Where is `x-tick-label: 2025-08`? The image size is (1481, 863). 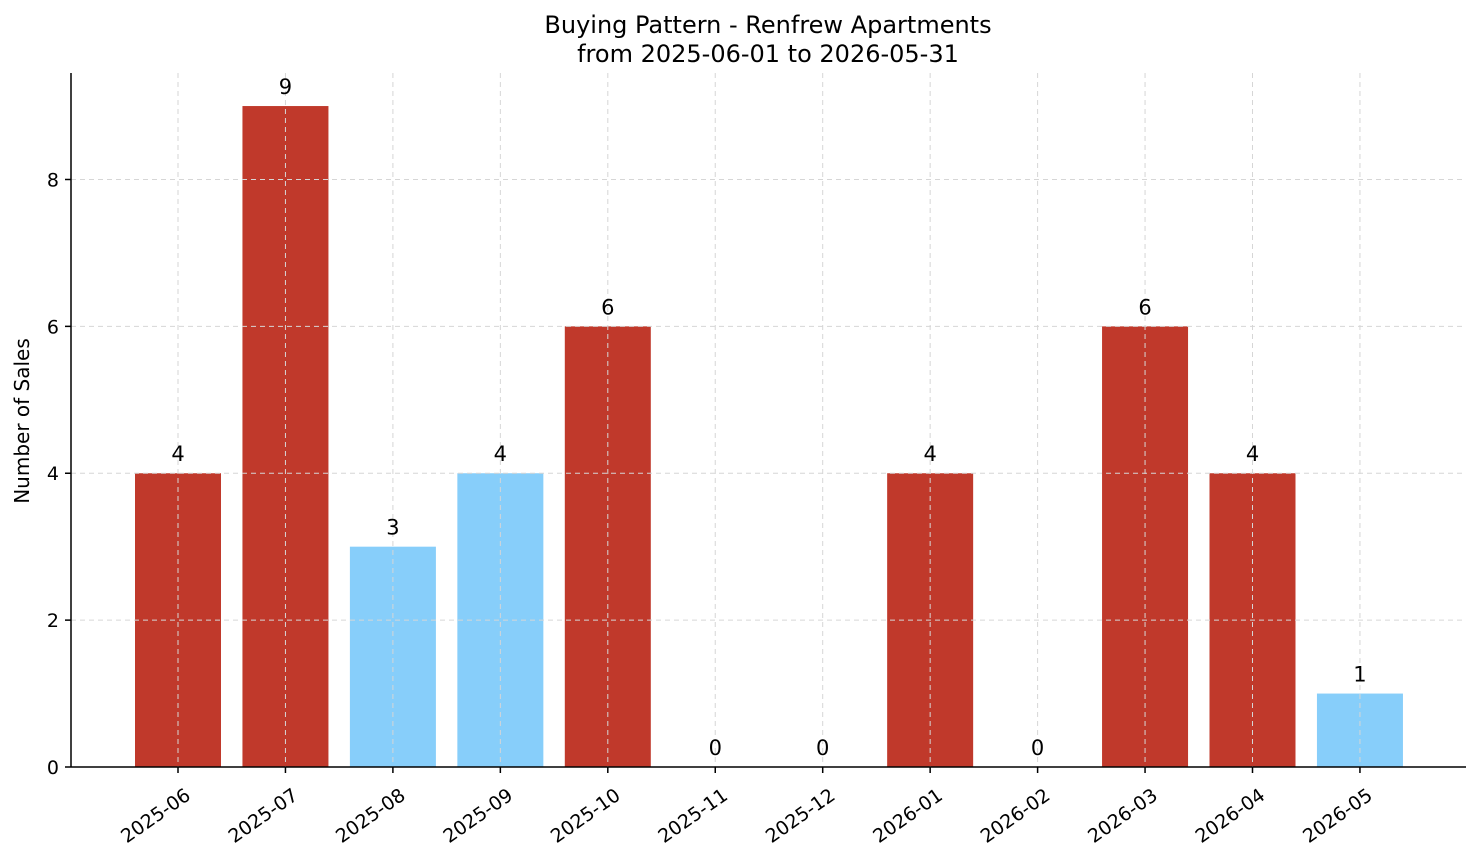 x-tick-label: 2025-08 is located at coordinates (371, 816).